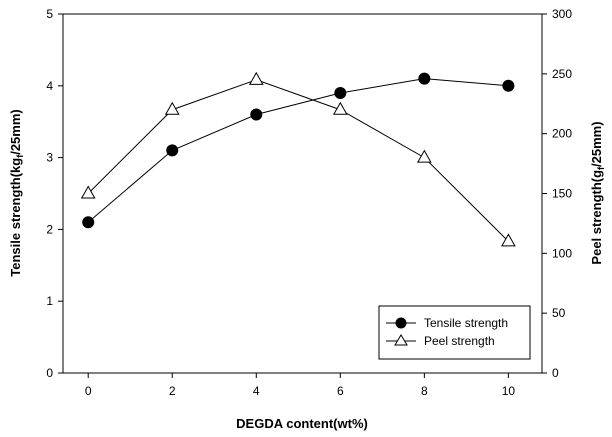 The width and height of the screenshot is (612, 437). I want to click on right-y-tick-label: 150, so click(562, 194).